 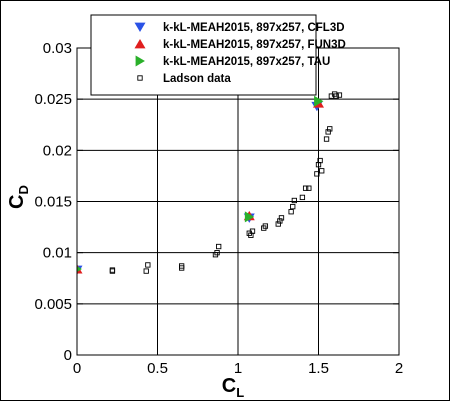 I want to click on legend-box, so click(x=203, y=55).